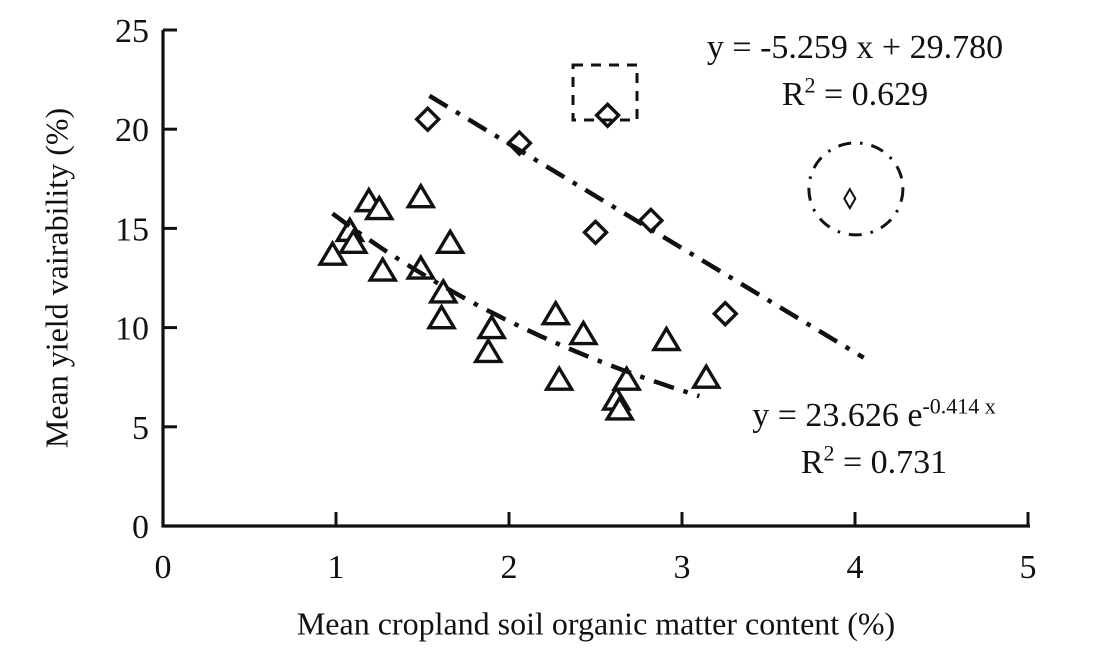 Image resolution: width=1120 pixels, height=667 pixels. Describe the element at coordinates (56, 278) in the screenshot. I see `y-axis-title: Mean yield vairability (%)` at that location.